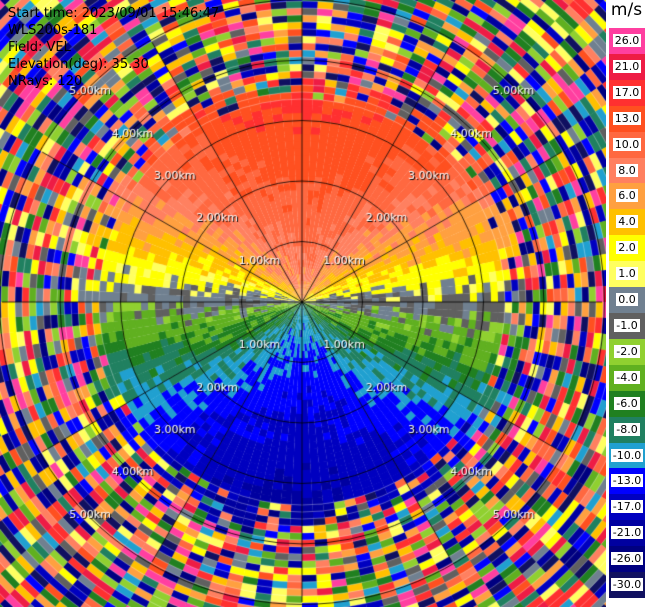 The image size is (647, 607). Describe the element at coordinates (53, 30) in the screenshot. I see `instrument-name: WLS200s-181` at that location.